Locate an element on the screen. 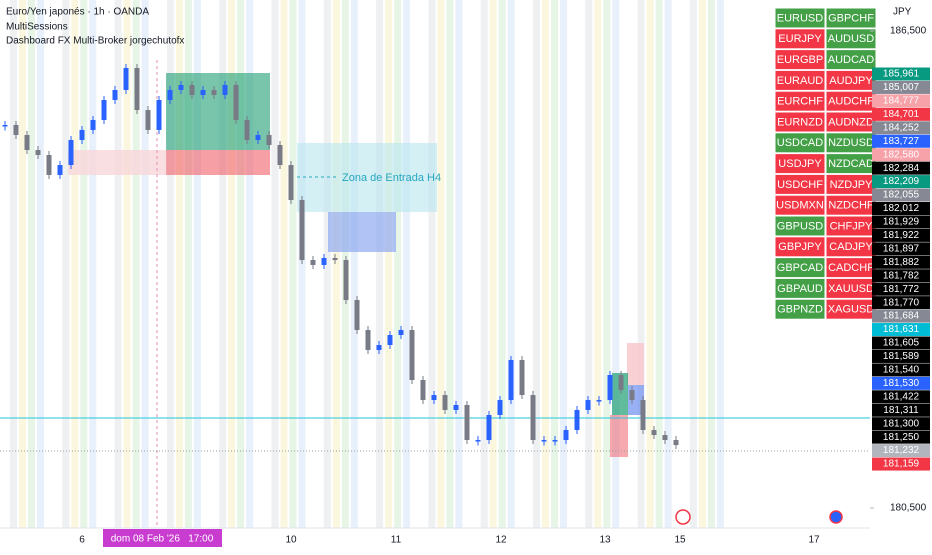 The width and height of the screenshot is (932, 555). price-badge-label: 181,922 is located at coordinates (901, 235).